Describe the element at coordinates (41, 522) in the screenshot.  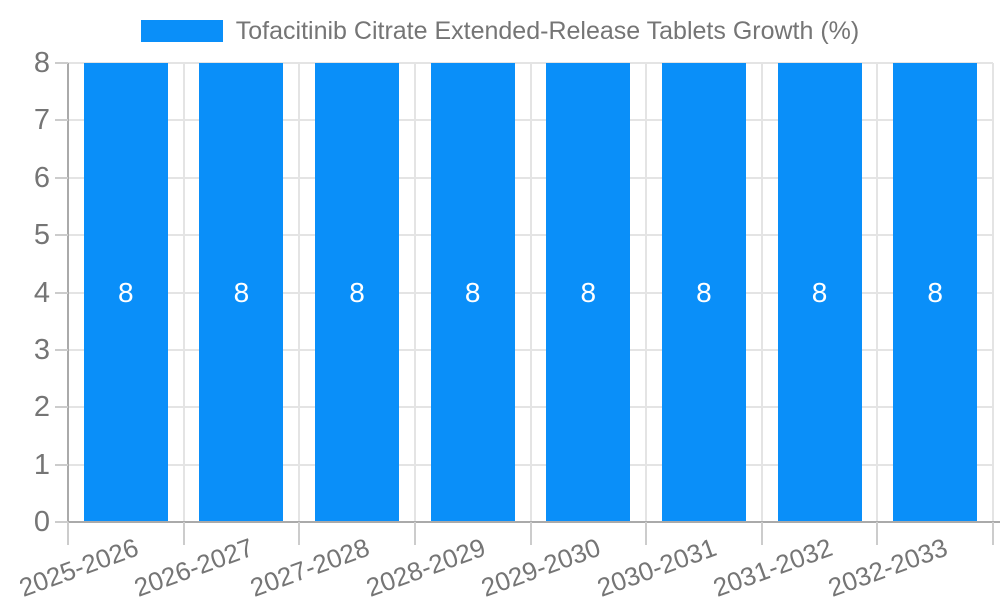
I see `y-axis-label: 0` at that location.